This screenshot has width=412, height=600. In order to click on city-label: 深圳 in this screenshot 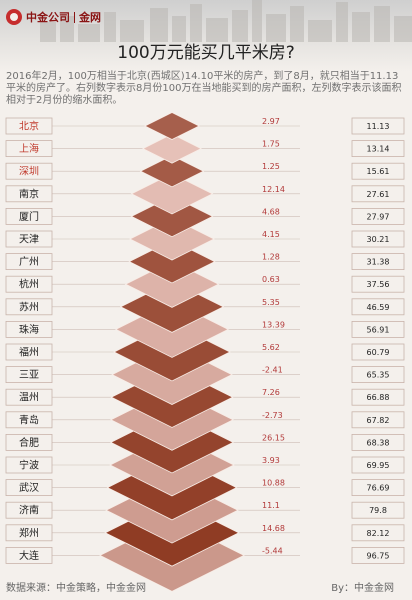, I will do `click(29, 172)`.